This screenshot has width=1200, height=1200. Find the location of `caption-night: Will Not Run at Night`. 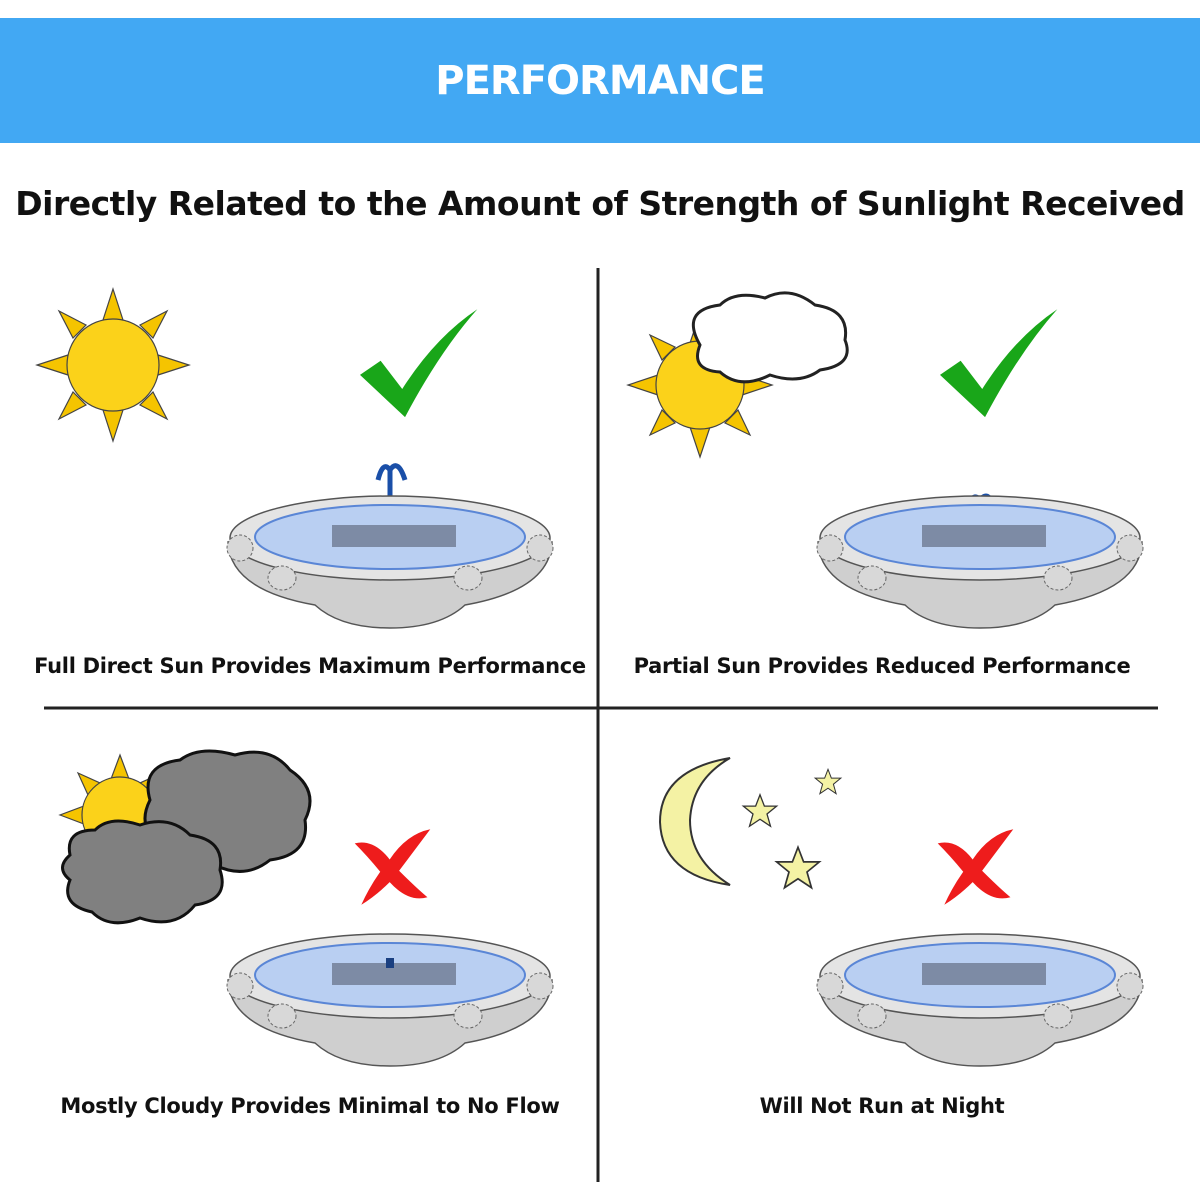

caption-night: Will Not Run at Night is located at coordinates (882, 1106).